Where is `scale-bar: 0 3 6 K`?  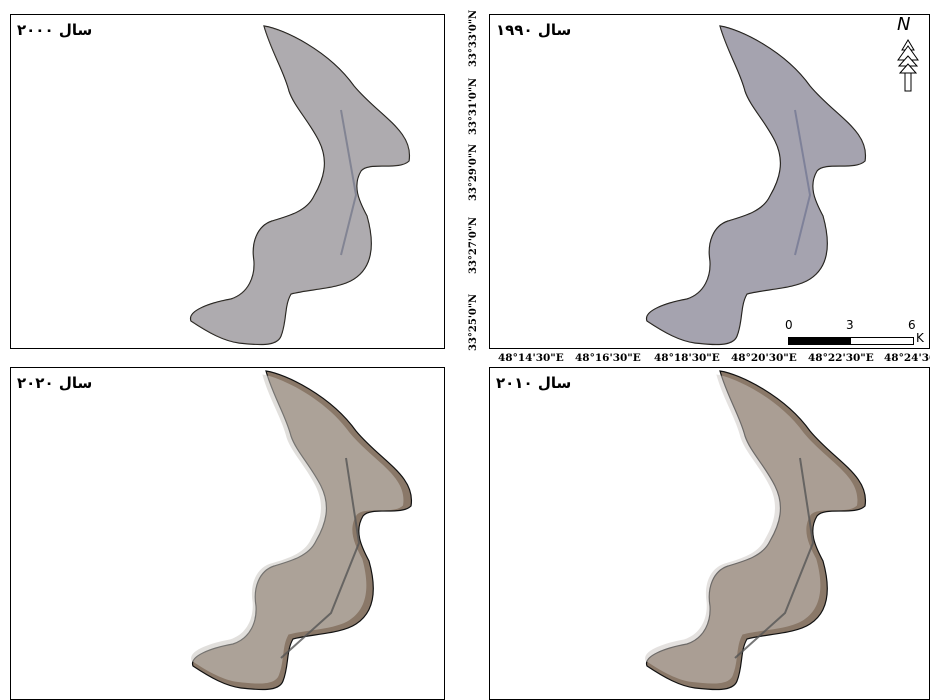 scale-bar: 0 3 6 K is located at coordinates (856, 333).